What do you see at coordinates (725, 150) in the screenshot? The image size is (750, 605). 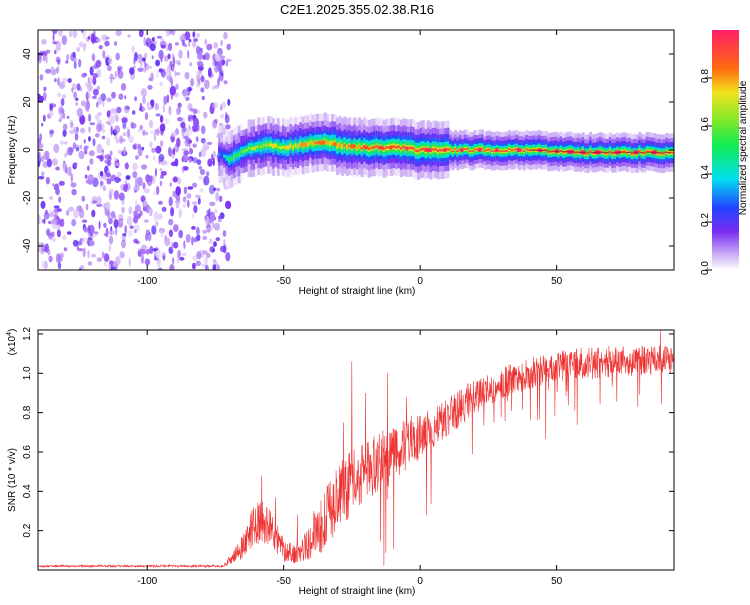 I see `colorbar-gradient` at bounding box center [725, 150].